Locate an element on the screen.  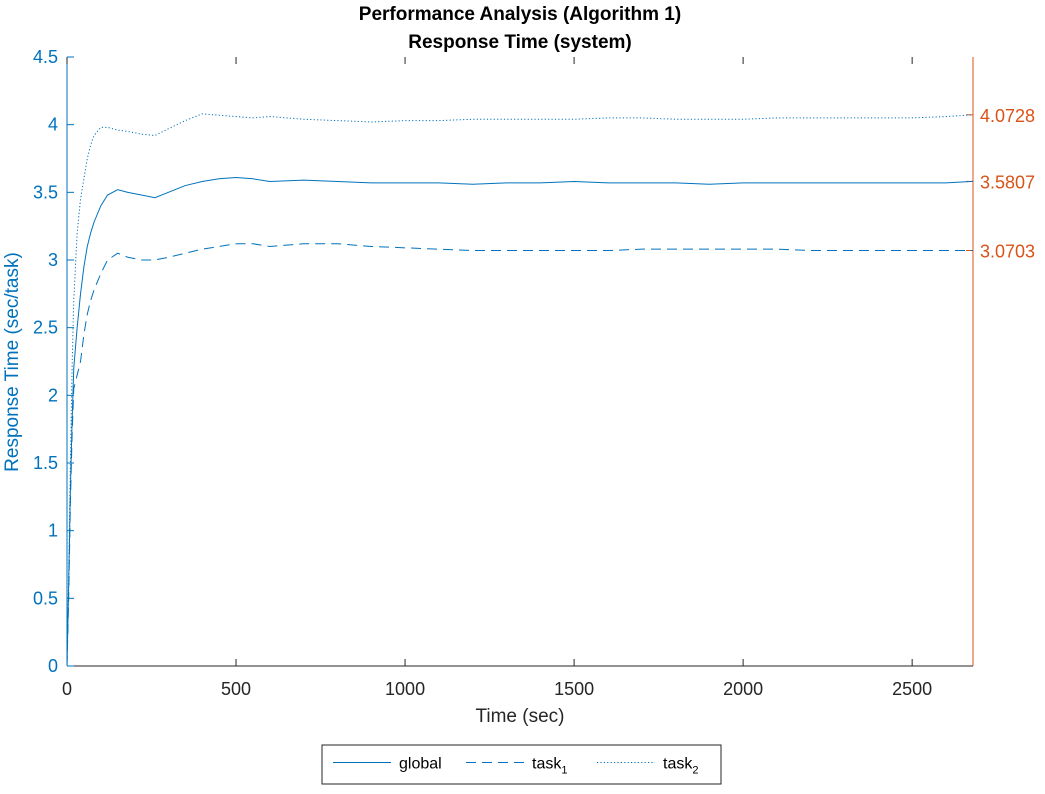
legend: global task1 task2 is located at coordinates (521, 764).